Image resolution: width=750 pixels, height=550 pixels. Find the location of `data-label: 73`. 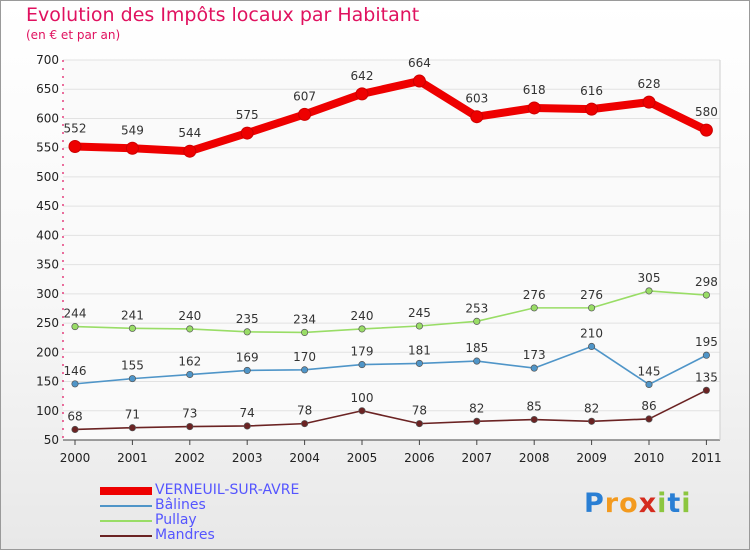

data-label: 73 is located at coordinates (189, 414).